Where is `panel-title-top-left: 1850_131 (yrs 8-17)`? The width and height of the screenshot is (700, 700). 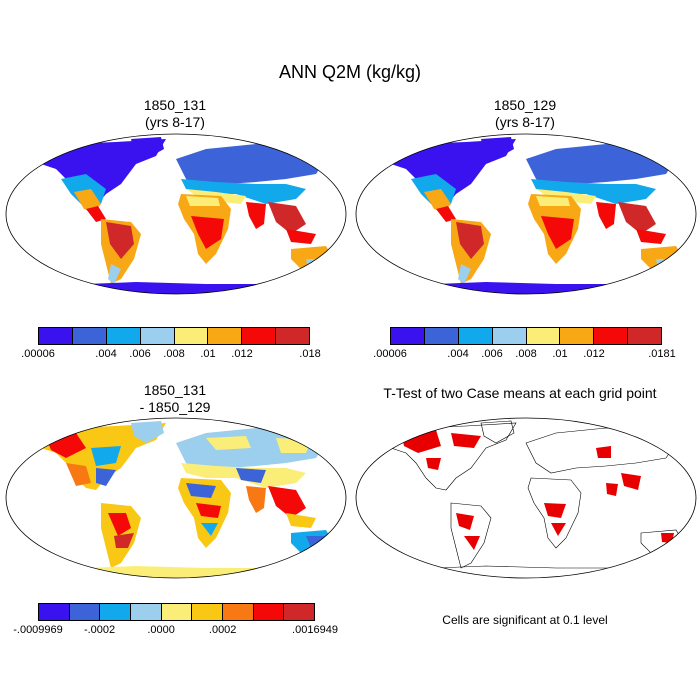
panel-title-top-left: 1850_131 (yrs 8-17) is located at coordinates (175, 114).